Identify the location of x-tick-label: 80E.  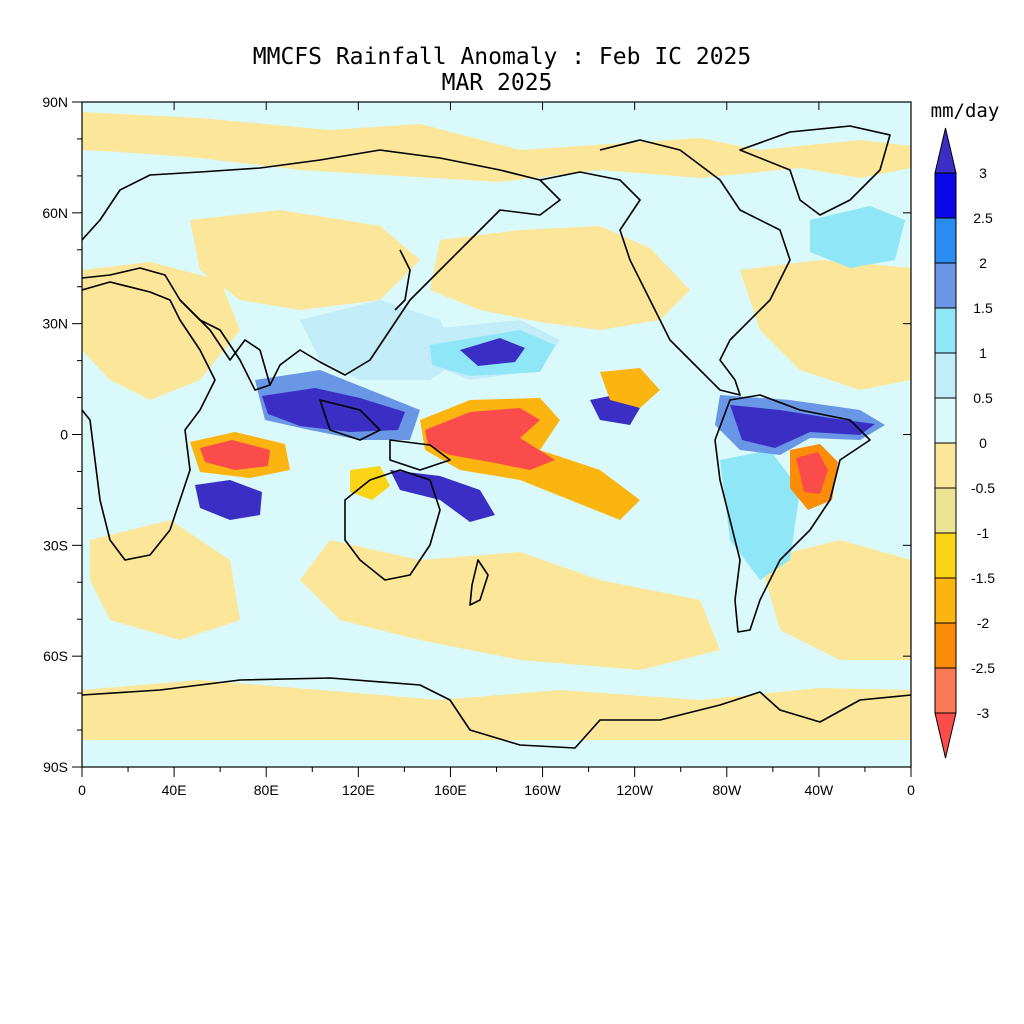
(266, 790).